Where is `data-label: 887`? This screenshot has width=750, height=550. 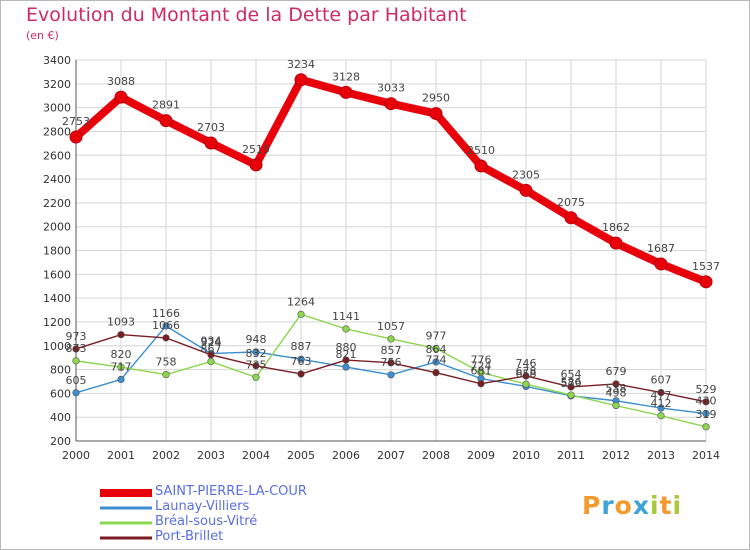 data-label: 887 is located at coordinates (301, 346).